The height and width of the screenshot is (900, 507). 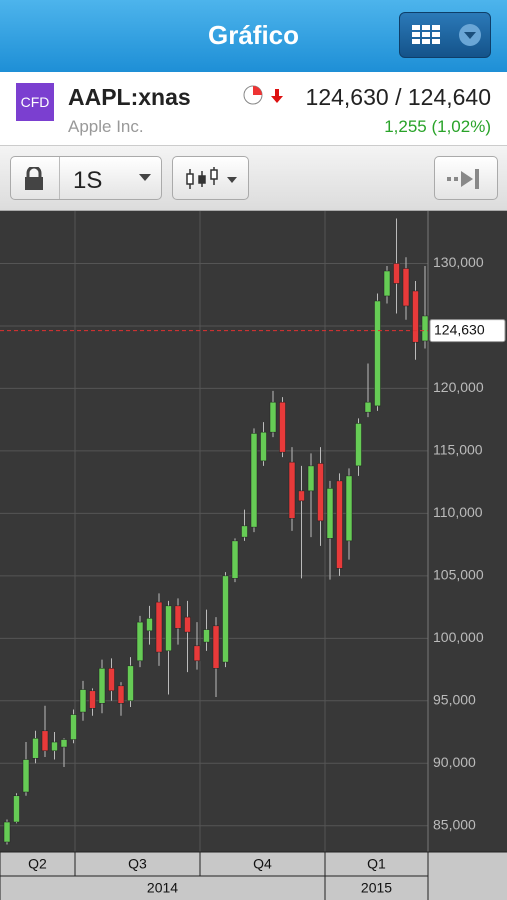 What do you see at coordinates (129, 97) in the screenshot?
I see `symbol: AAPL:xnas` at bounding box center [129, 97].